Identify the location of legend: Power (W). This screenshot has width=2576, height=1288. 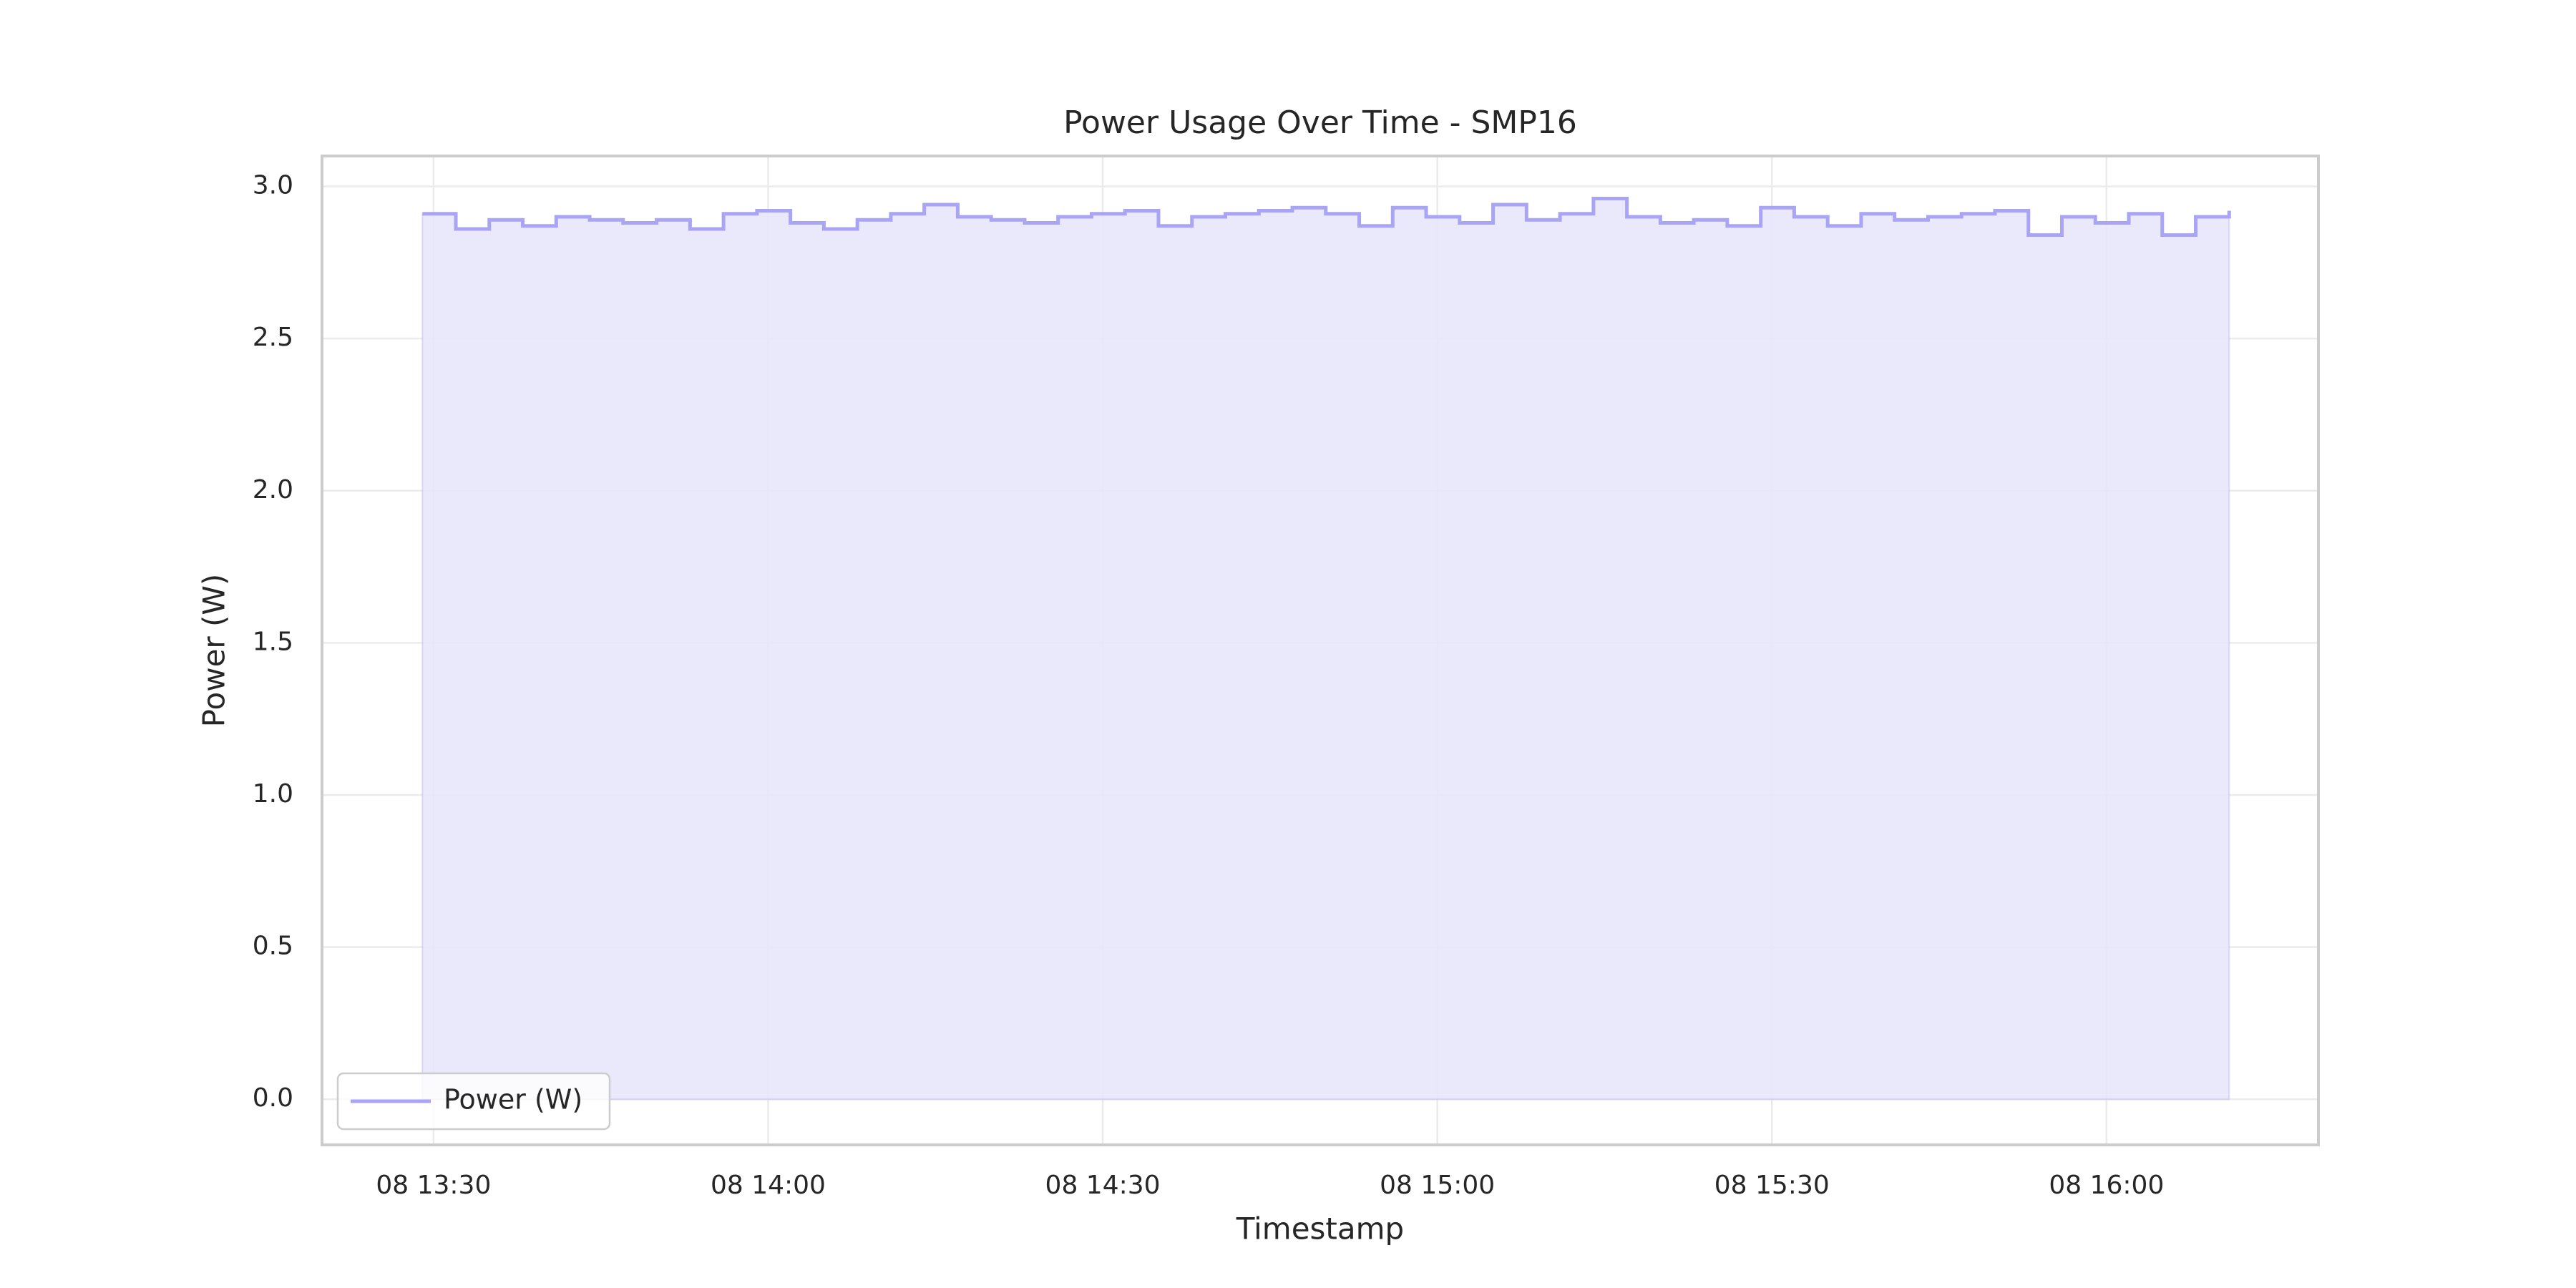
(473, 1101).